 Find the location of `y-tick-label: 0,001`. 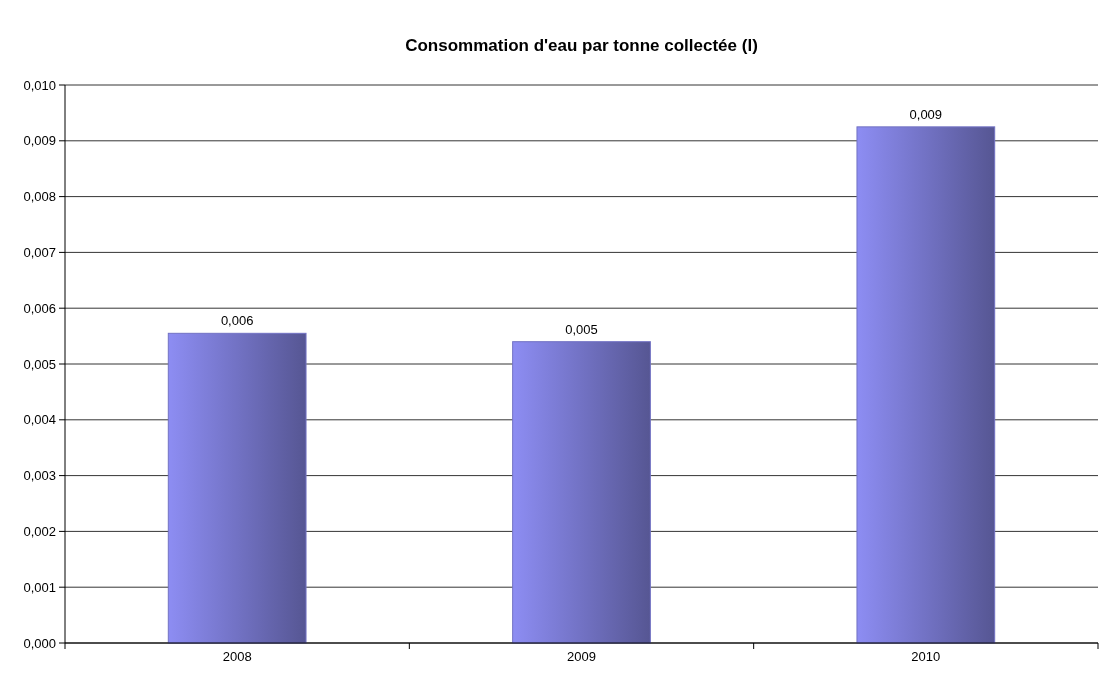

y-tick-label: 0,001 is located at coordinates (39, 587).